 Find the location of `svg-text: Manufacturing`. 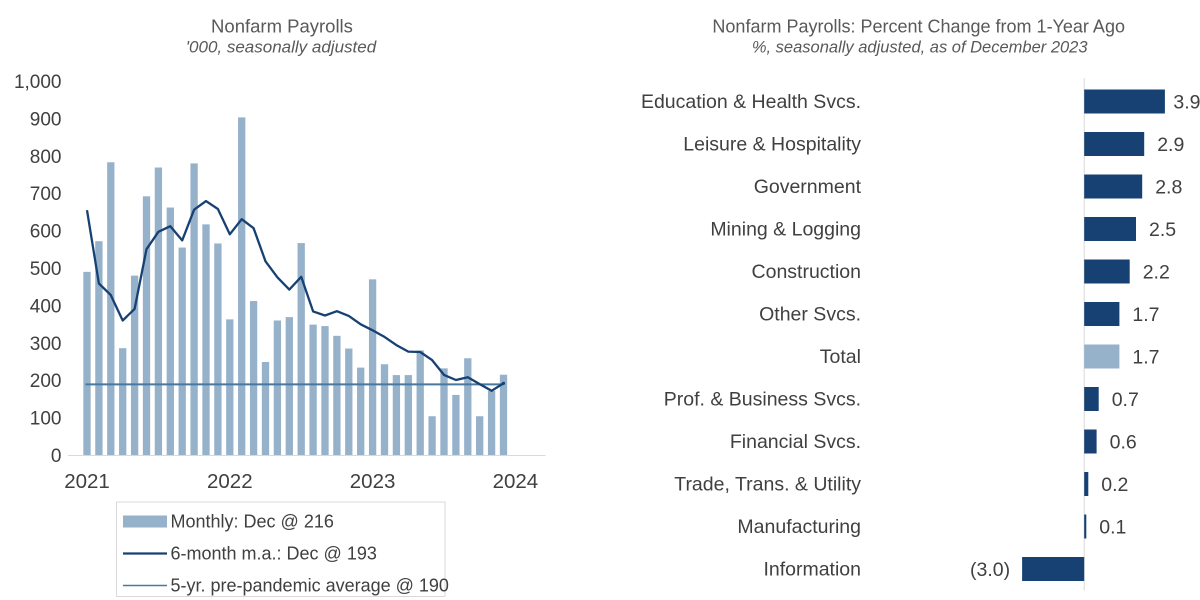

svg-text: Manufacturing is located at coordinates (799, 527).